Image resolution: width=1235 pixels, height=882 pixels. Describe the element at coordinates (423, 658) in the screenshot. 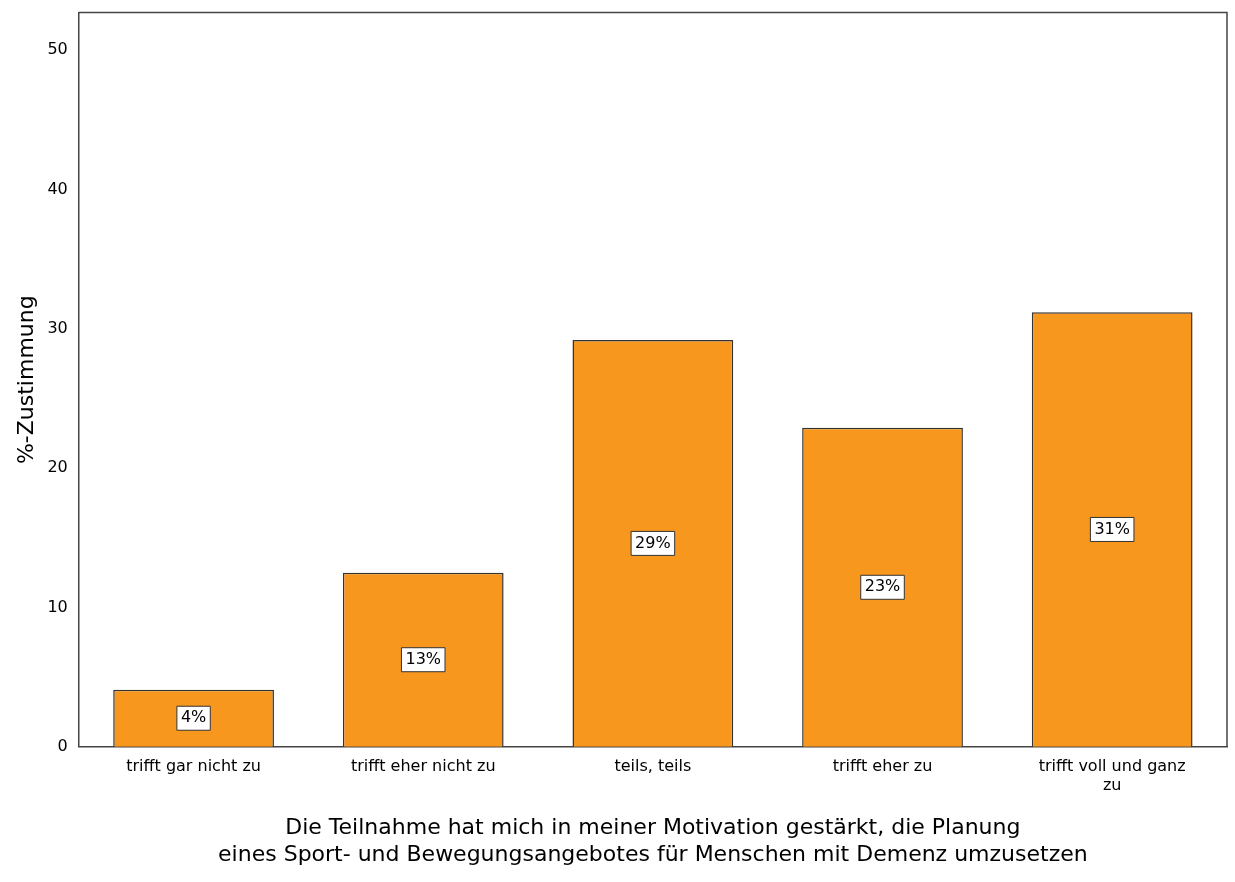

I see `data-label: 13%` at that location.